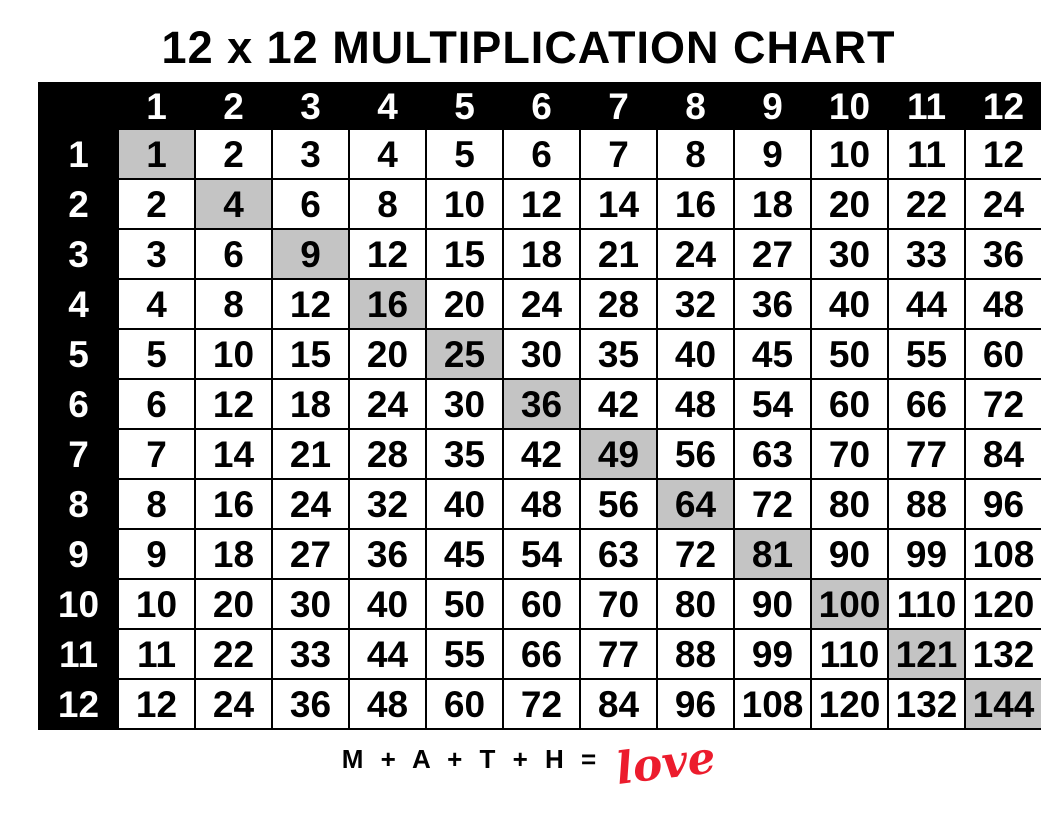 The height and width of the screenshot is (816, 1057). What do you see at coordinates (387, 454) in the screenshot?
I see `table-cell: 28` at bounding box center [387, 454].